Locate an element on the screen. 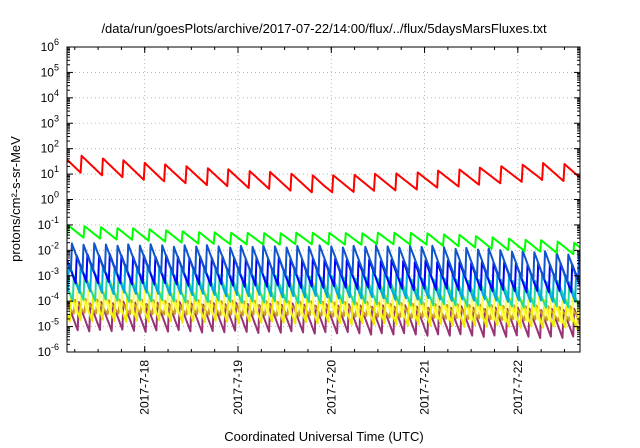 The width and height of the screenshot is (640, 448). y-tick-exponent: -2 is located at coordinates (55, 245).